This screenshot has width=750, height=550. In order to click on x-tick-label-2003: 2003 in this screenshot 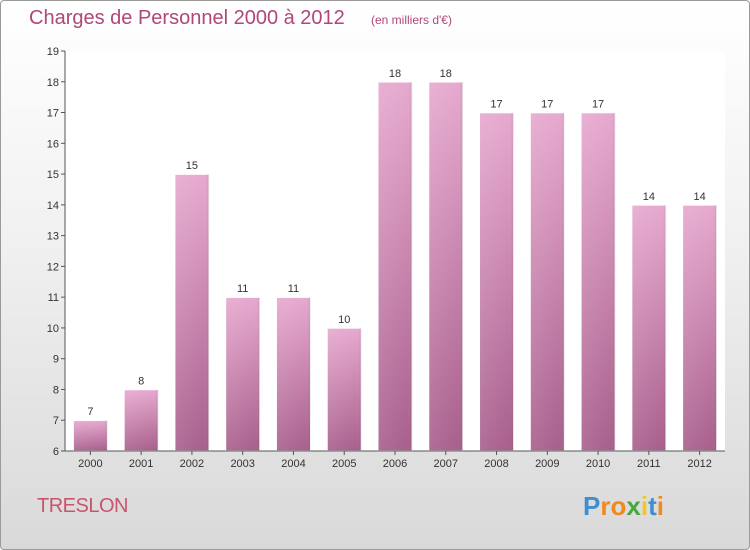, I will do `click(242, 464)`.